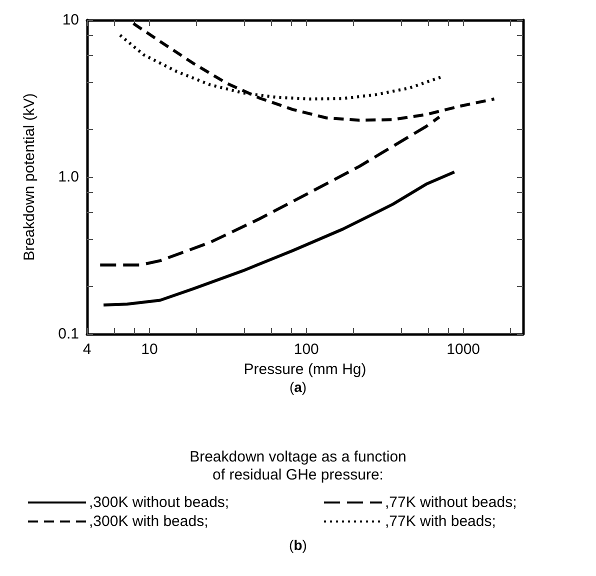 Image resolution: width=596 pixels, height=576 pixels. I want to click on legend-label: ,300K with beads;, so click(148, 521).